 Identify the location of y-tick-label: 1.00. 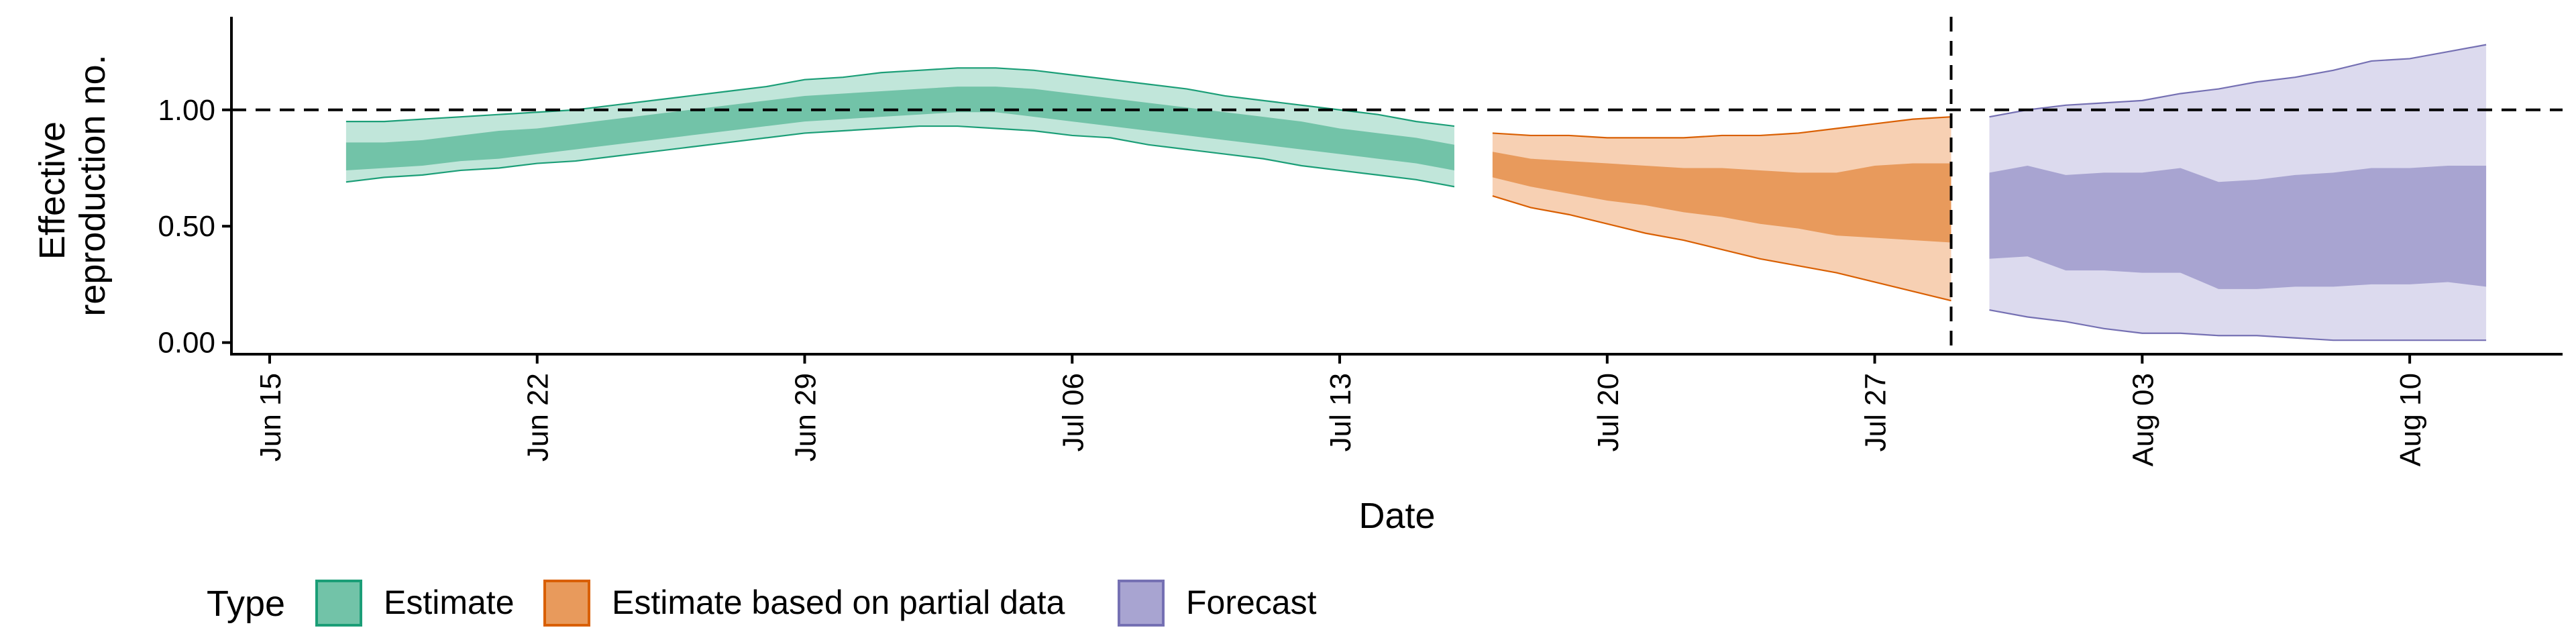
(186, 110).